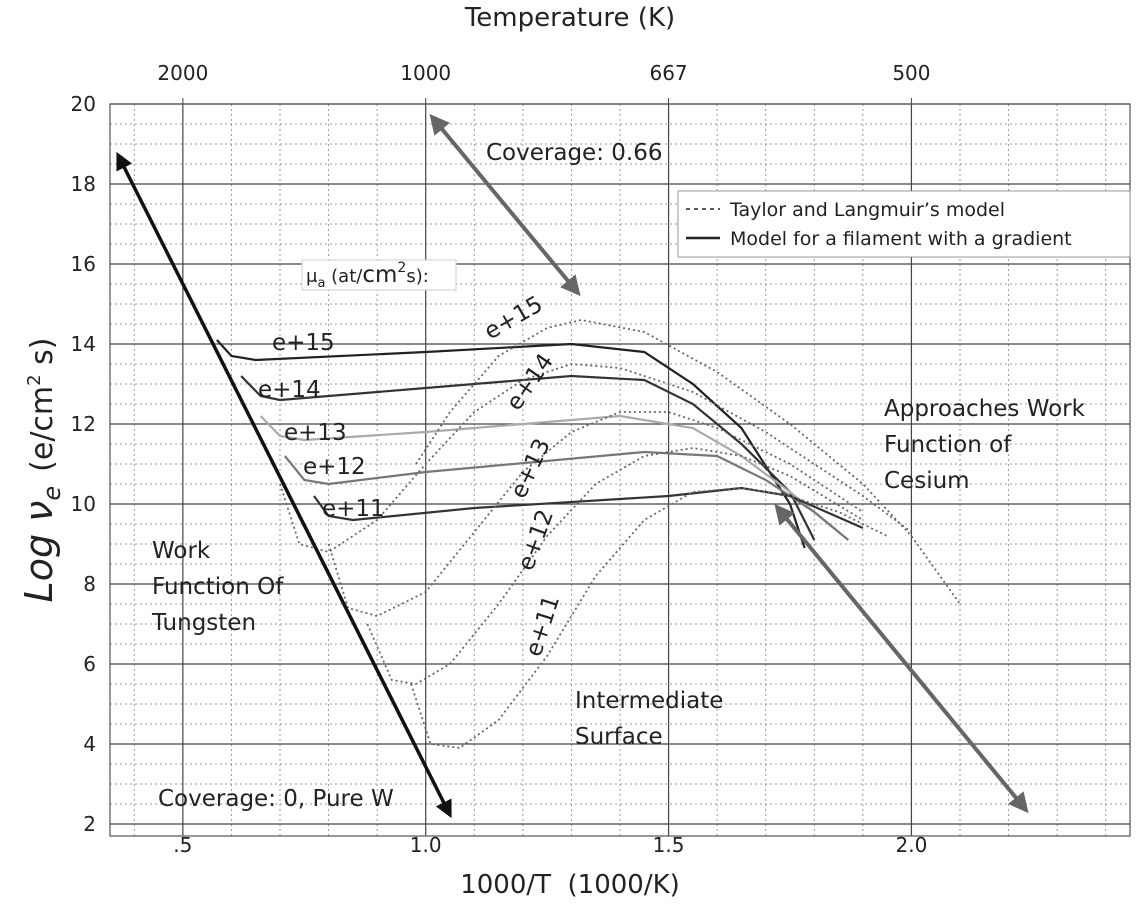  I want to click on legend-label: Taylor and Langmuir’s model, so click(867, 210).